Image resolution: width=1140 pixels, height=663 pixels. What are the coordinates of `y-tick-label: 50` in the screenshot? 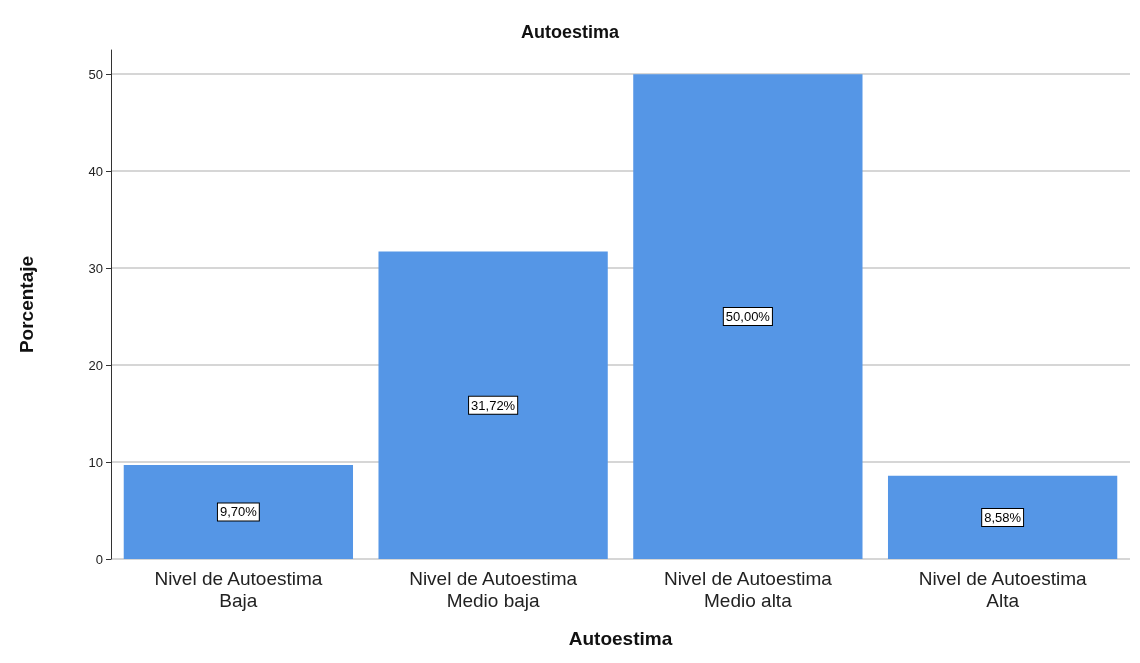 It's located at (95, 74).